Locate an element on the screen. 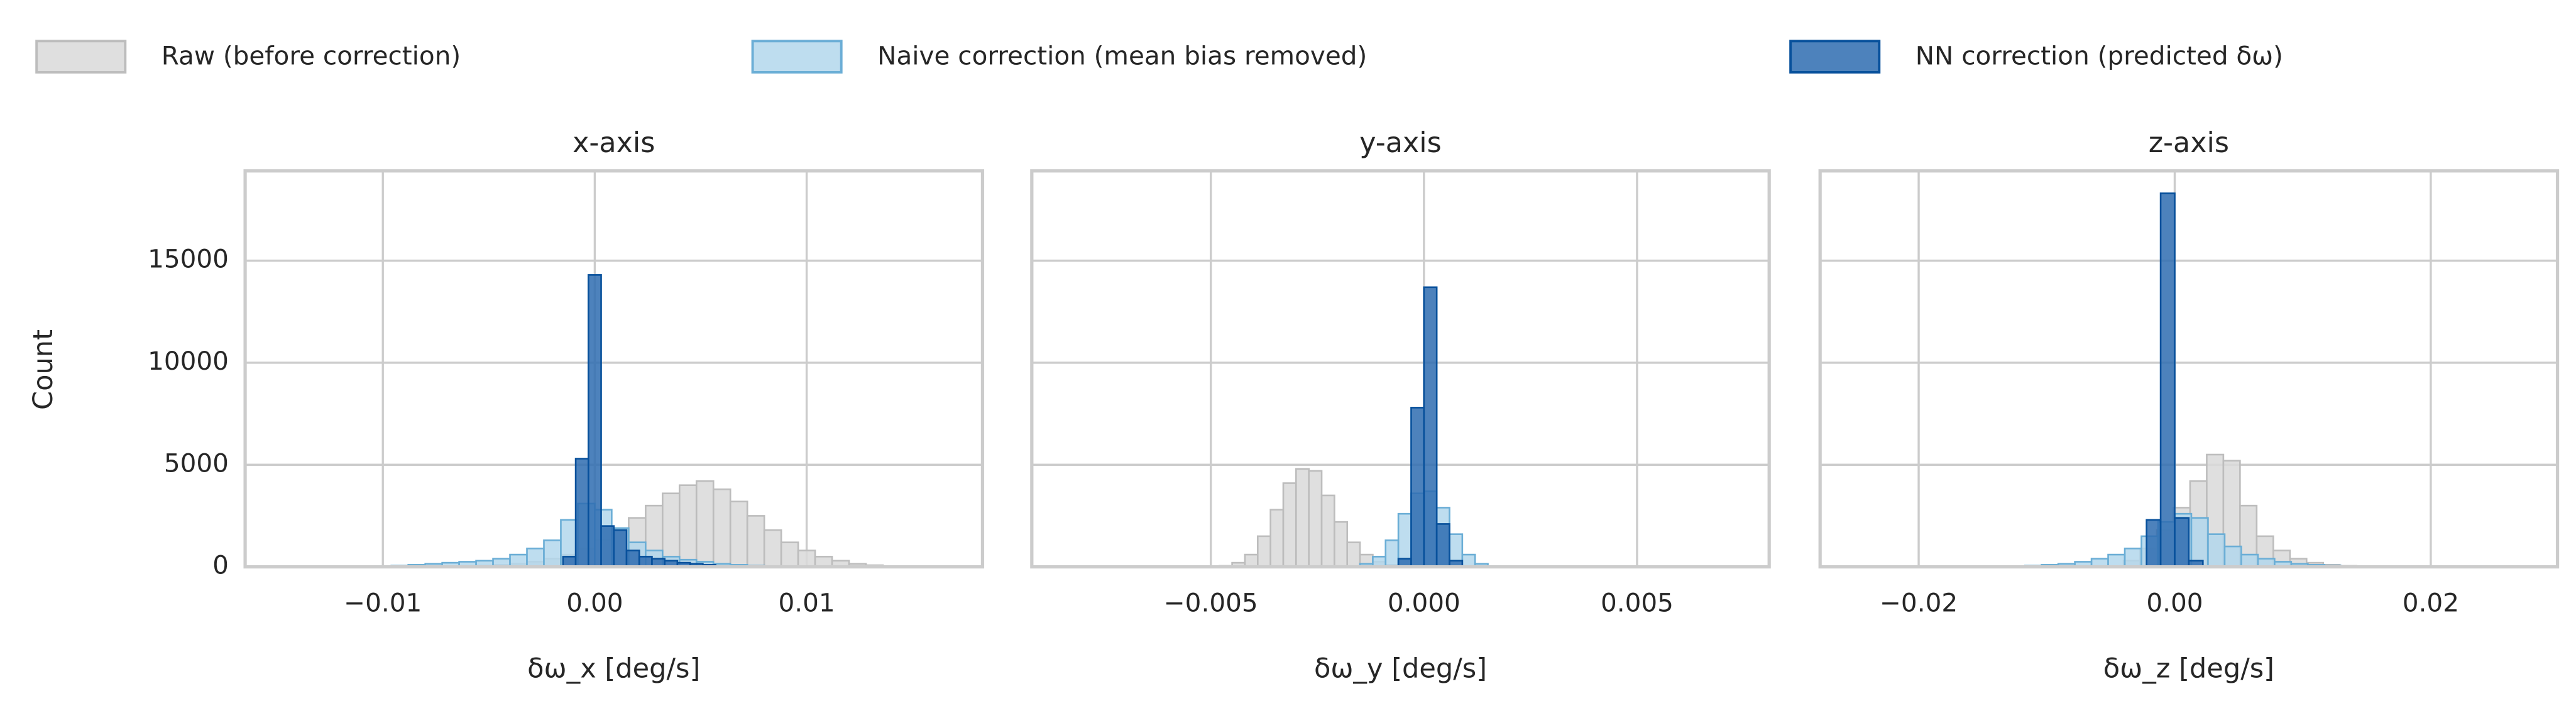 This screenshot has height=718, width=2576. x-axis-label: δω_z [deg/s] is located at coordinates (2188, 669).